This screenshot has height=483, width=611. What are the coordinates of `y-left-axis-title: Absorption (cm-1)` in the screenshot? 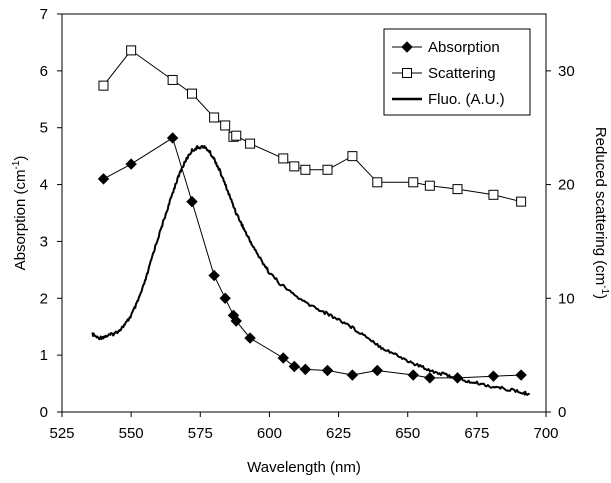 It's located at (20, 213).